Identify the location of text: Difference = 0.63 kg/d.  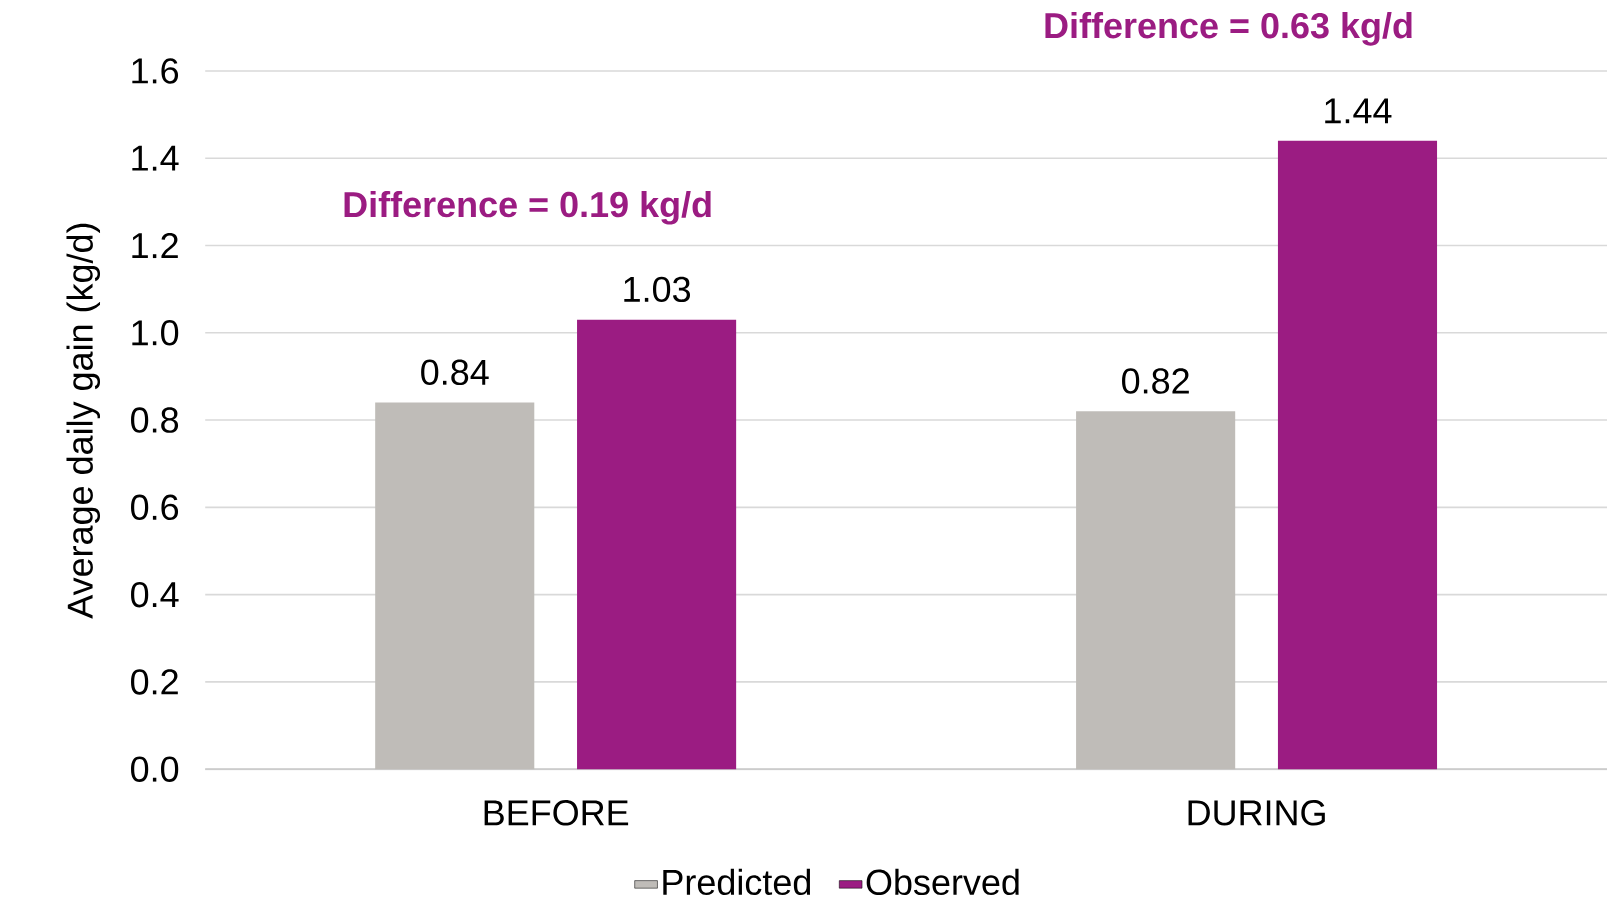
(1228, 28).